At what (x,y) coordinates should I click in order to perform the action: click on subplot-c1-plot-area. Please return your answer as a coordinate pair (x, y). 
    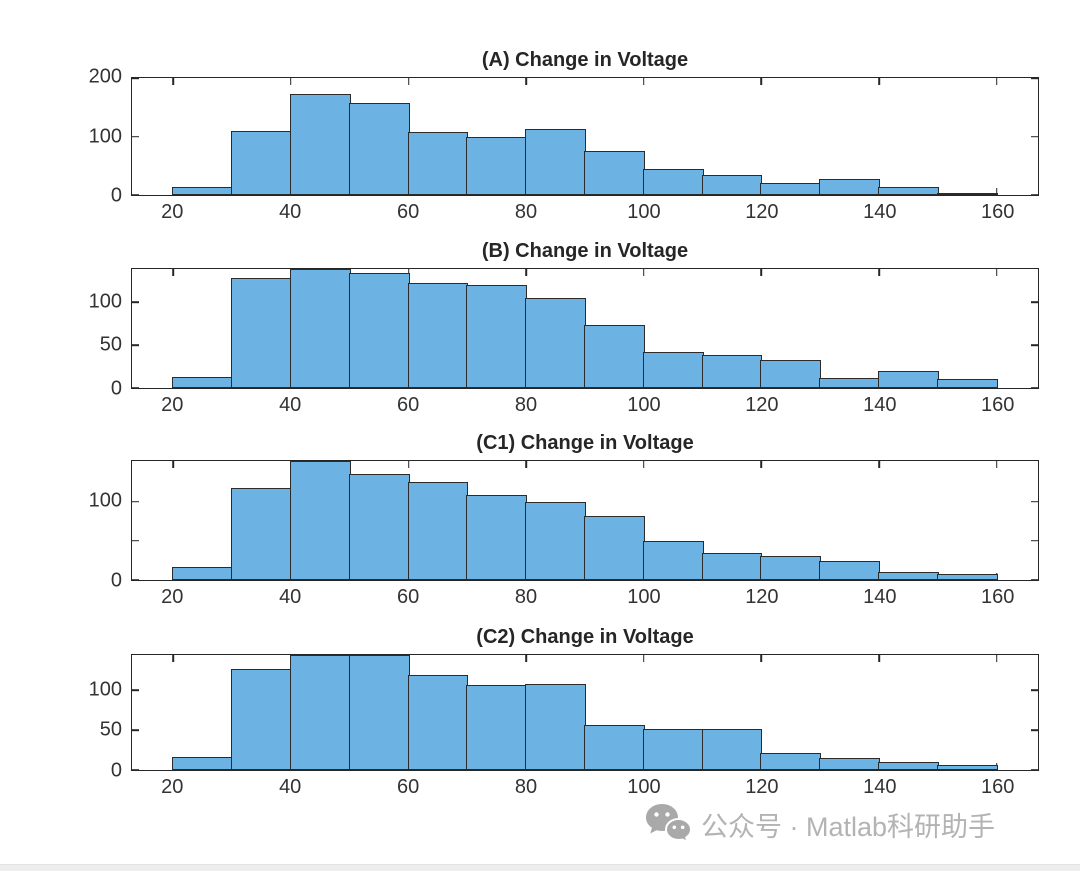
    Looking at the image, I should click on (585, 520).